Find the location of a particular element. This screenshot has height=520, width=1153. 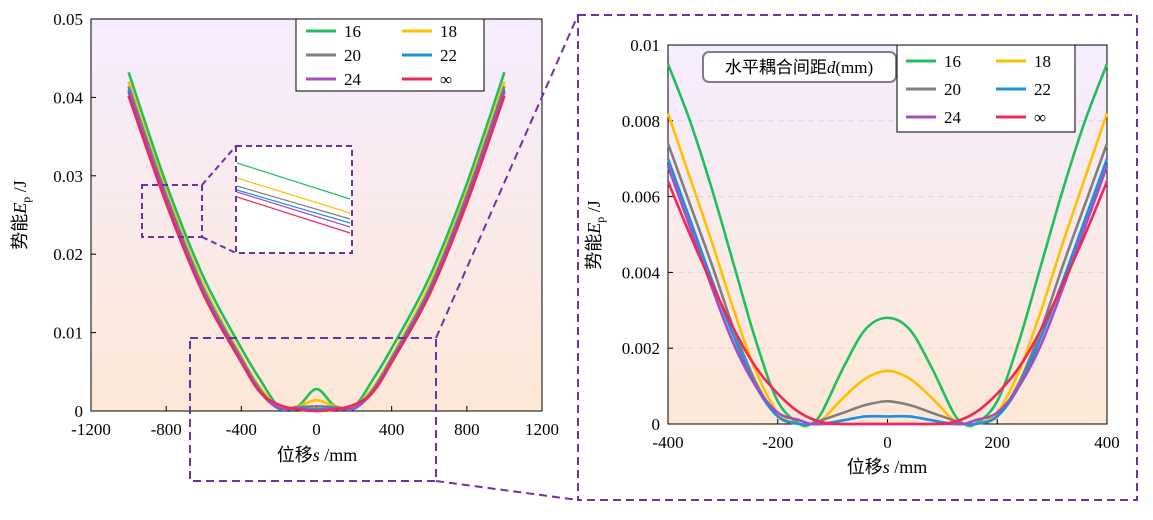

right-x-tick-label: 0 is located at coordinates (887, 442).